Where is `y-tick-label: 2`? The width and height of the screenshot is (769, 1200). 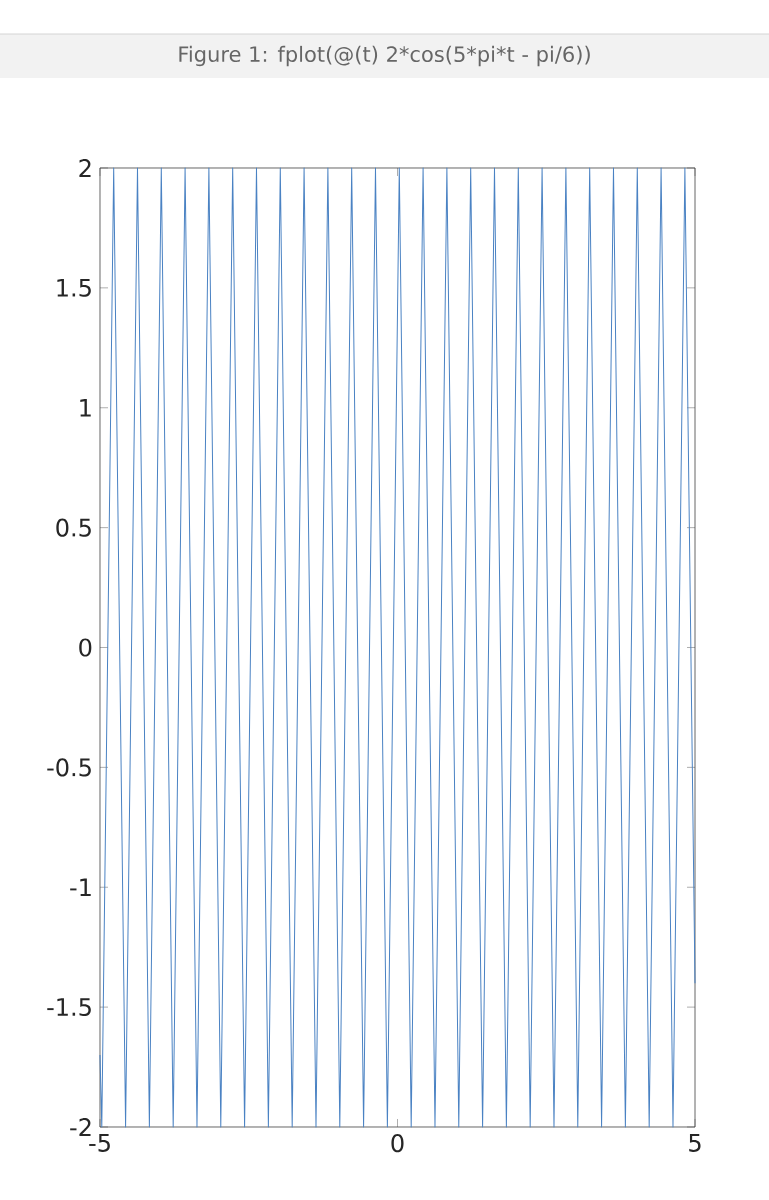
y-tick-label: 2 is located at coordinates (85, 168).